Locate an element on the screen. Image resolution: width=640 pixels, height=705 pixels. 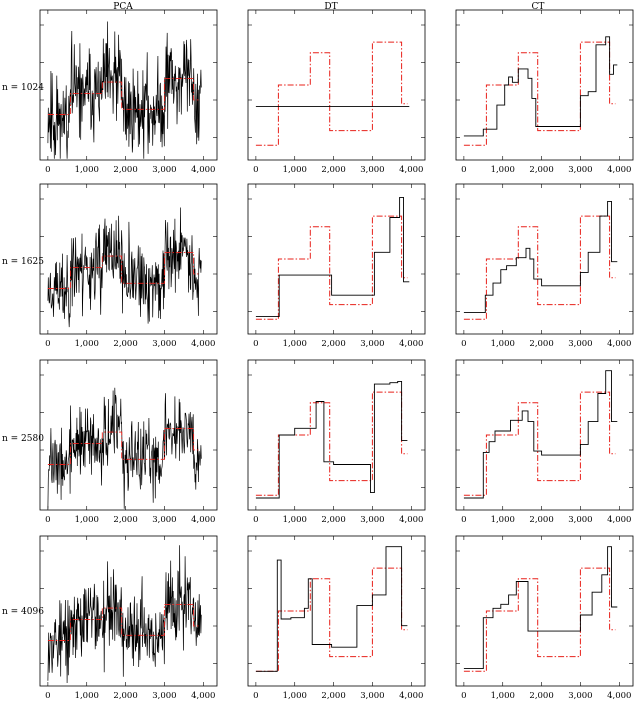
row-label-4096: n = 4096 is located at coordinates (23, 612).